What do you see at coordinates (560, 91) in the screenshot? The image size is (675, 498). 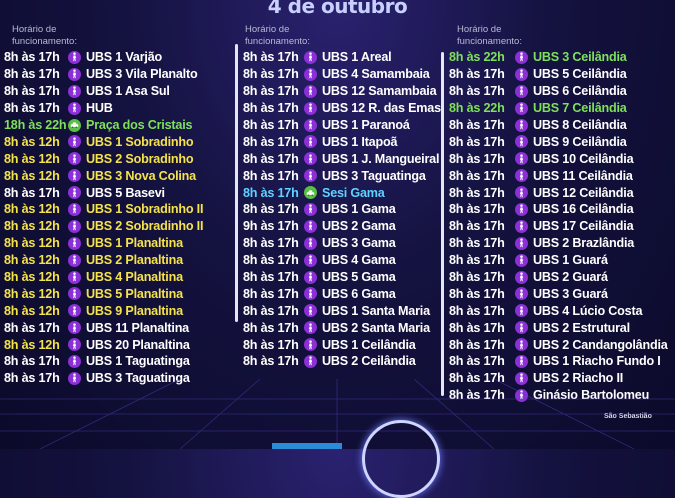 I see `schedule-row: 8h às 17h UBS 6 Ceilândia` at bounding box center [560, 91].